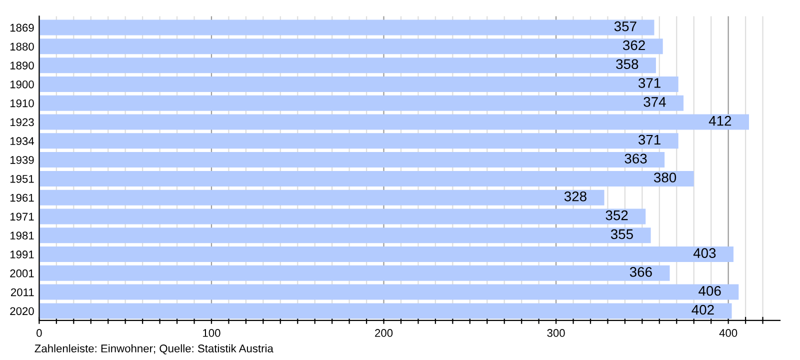 Image resolution: width=800 pixels, height=360 pixels. I want to click on y-tick-label: 1981, so click(22, 236).